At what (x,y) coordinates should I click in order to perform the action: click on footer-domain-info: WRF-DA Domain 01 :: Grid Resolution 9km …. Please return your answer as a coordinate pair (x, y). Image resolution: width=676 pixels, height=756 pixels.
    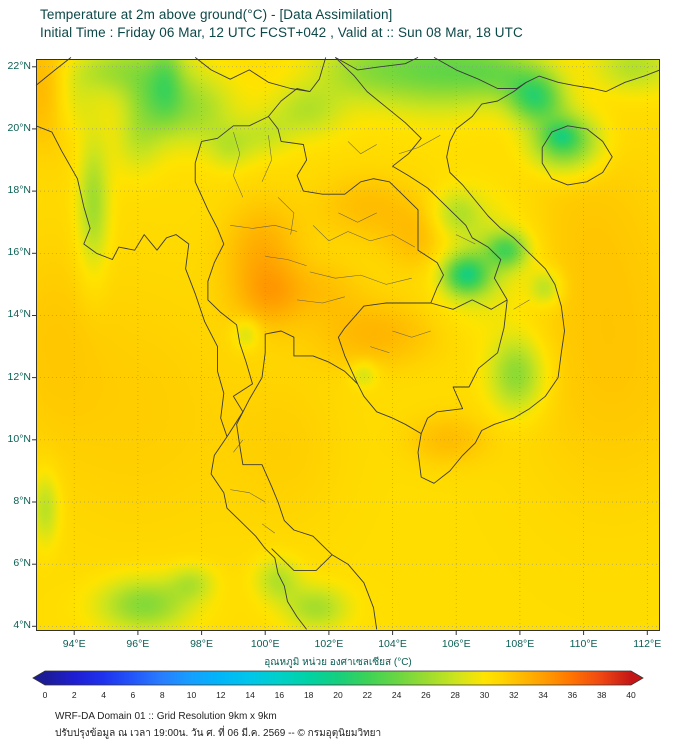
    Looking at the image, I should click on (166, 716).